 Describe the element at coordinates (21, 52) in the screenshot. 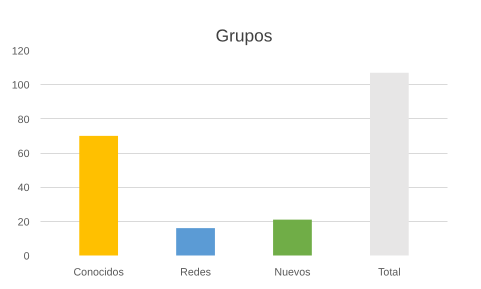

I see `y-tick-label: 120` at that location.